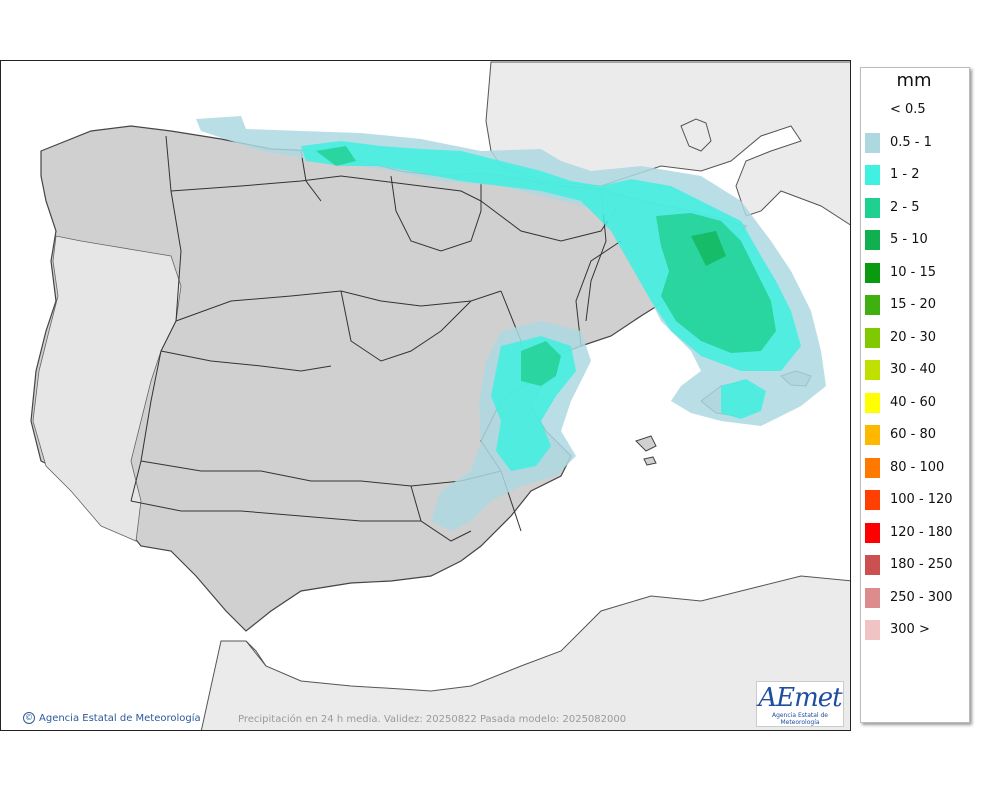 The image size is (1000, 790). I want to click on legend-item: 20 - 30, so click(915, 337).